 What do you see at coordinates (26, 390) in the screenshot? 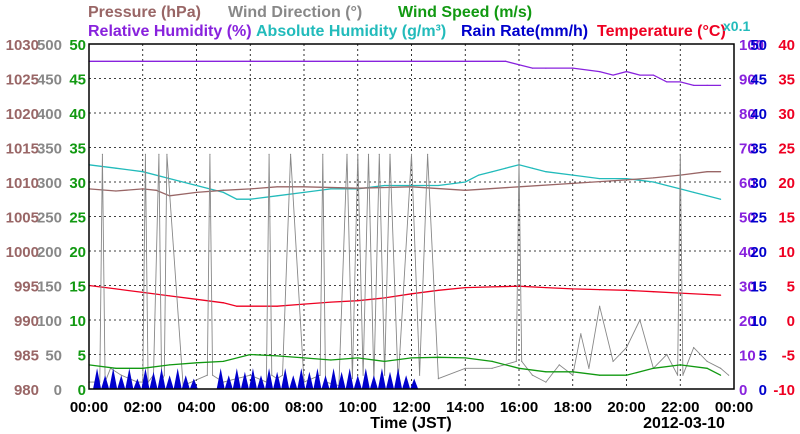
I see `pressure-tick-label: 980` at bounding box center [26, 390].